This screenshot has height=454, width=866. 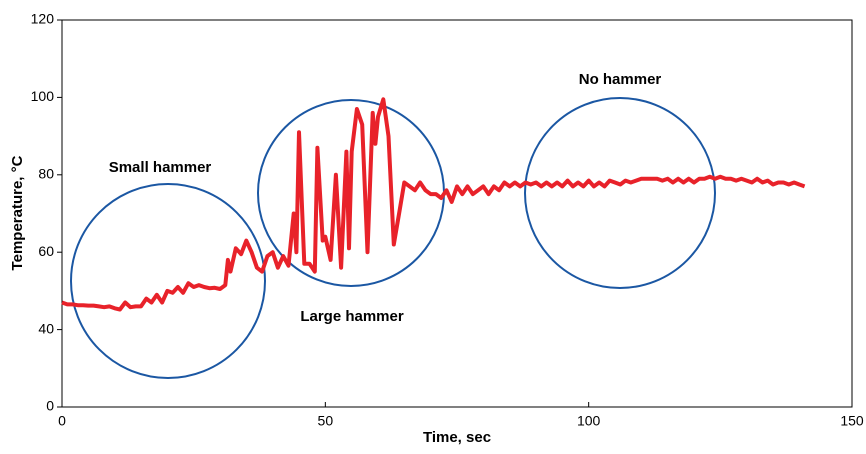 I want to click on y-tick-label: 120, so click(x=43, y=19).